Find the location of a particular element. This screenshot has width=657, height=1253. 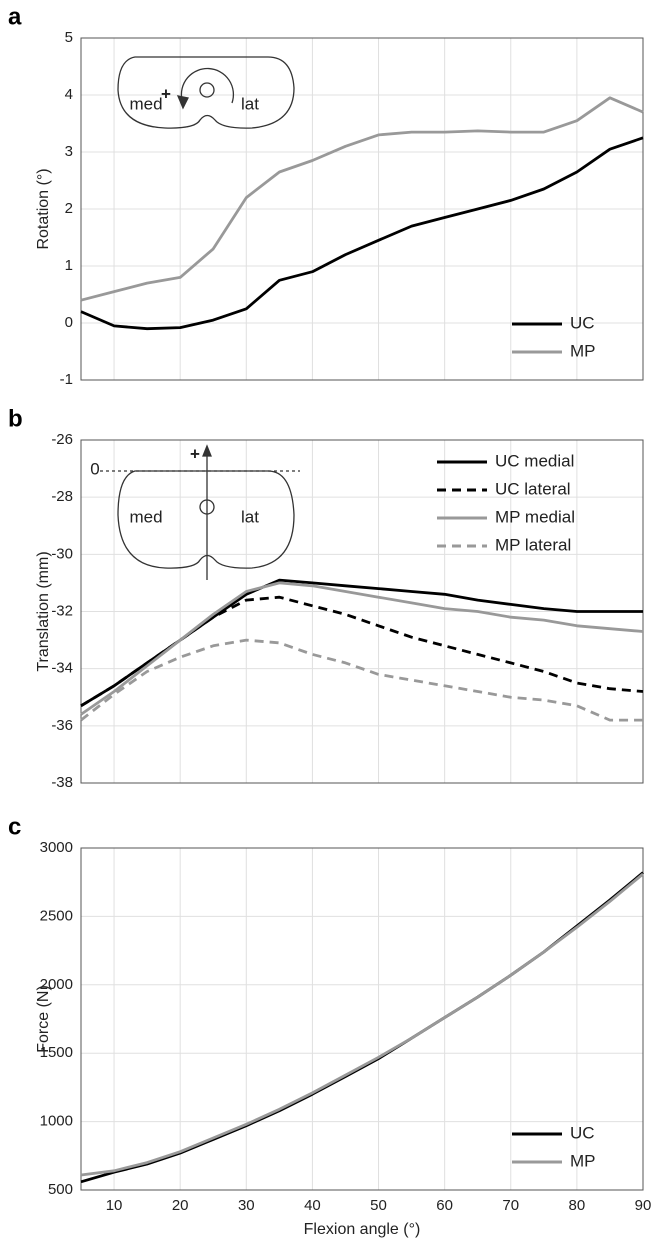

legend-label: UC lateral is located at coordinates (533, 488).